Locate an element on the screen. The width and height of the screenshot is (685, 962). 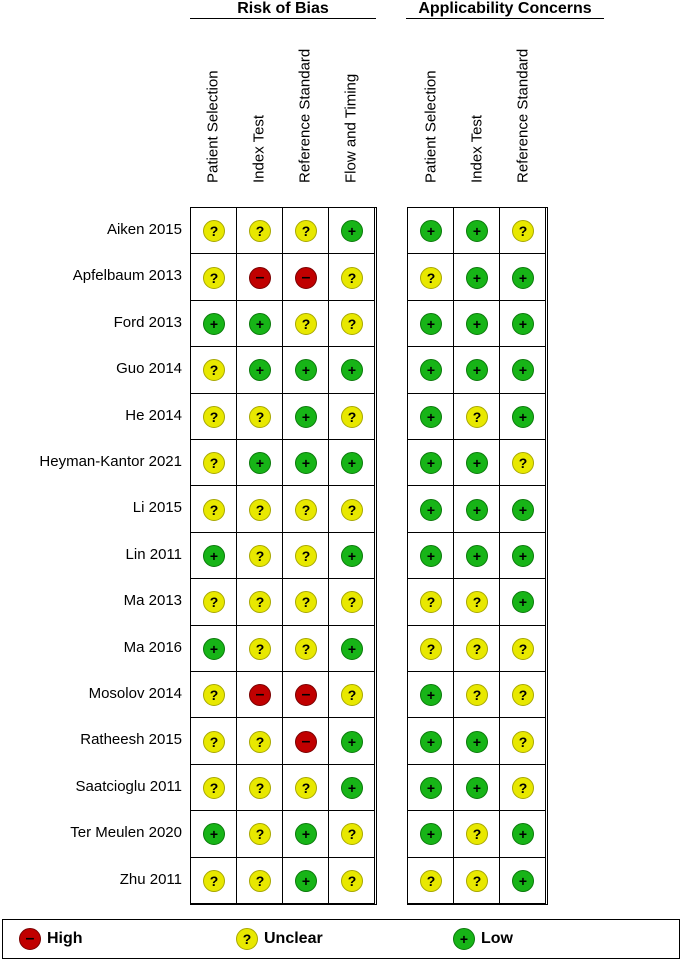
study-label: Ratheesh 2015 is located at coordinates (131, 740).